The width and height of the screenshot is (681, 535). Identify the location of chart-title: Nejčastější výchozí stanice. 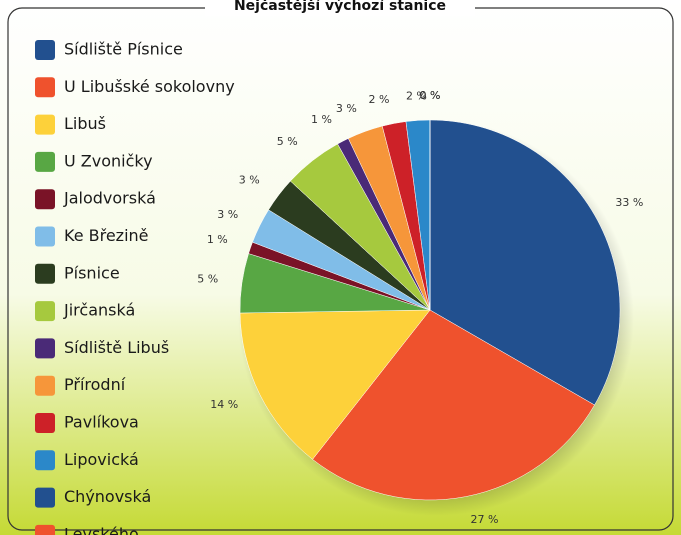
(340, 7).